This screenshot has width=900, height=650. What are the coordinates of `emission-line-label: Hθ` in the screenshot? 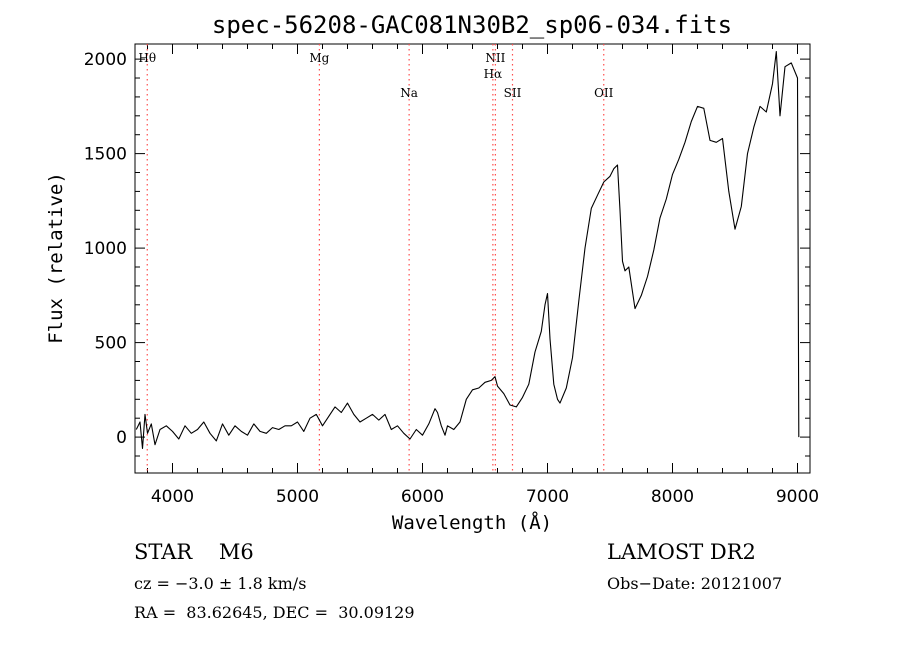 It's located at (147, 58).